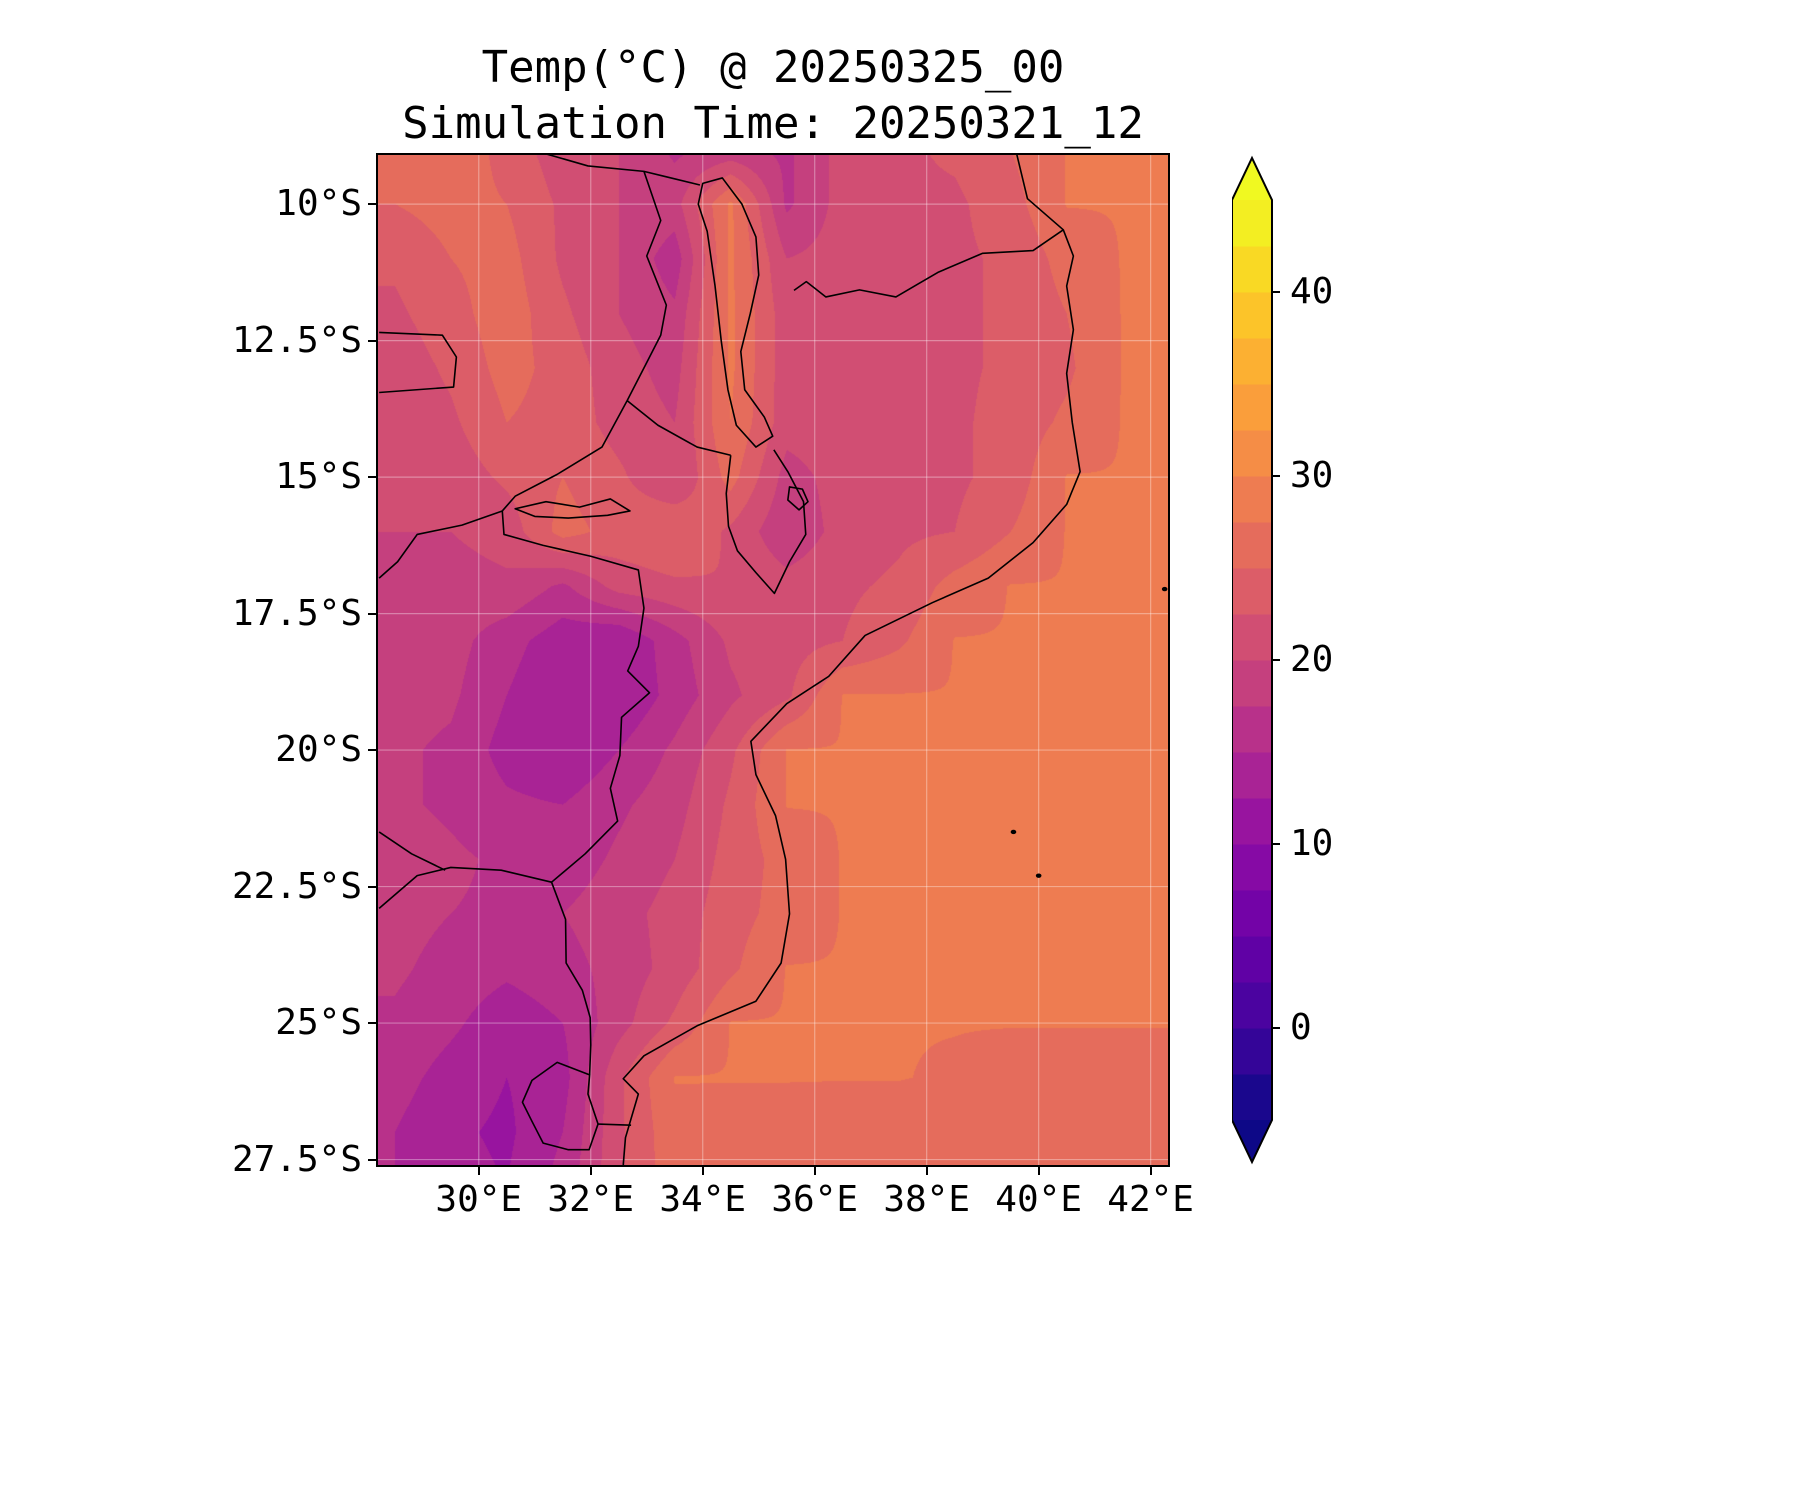 Image resolution: width=1800 pixels, height=1500 pixels. I want to click on country-border-malawi-west, so click(646, 285).